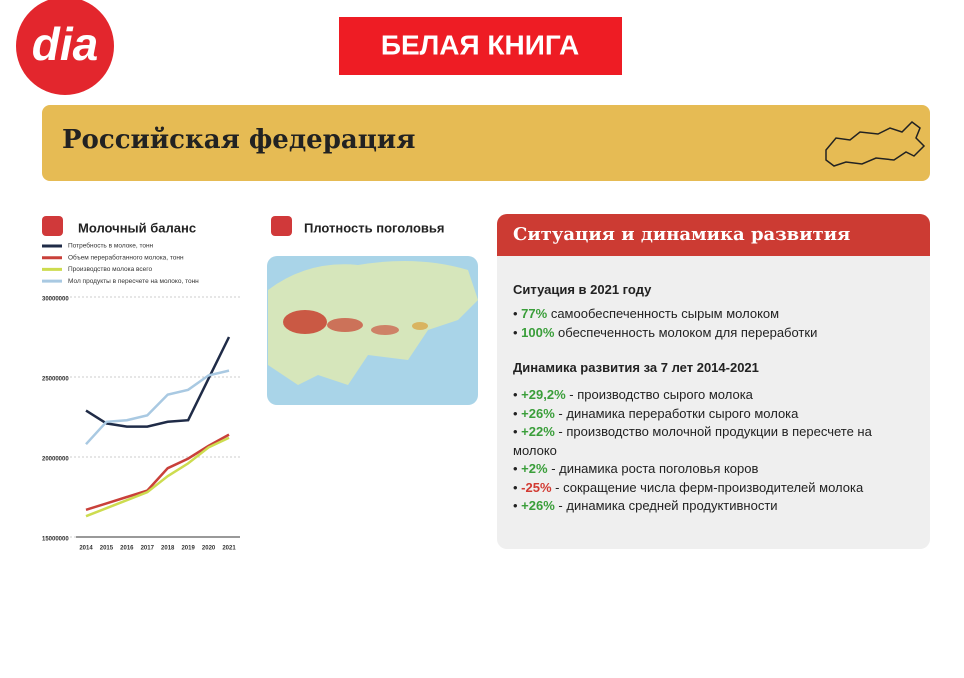 This screenshot has height=678, width=964. What do you see at coordinates (137, 227) in the screenshot?
I see `chart-title: Молочный баланс` at bounding box center [137, 227].